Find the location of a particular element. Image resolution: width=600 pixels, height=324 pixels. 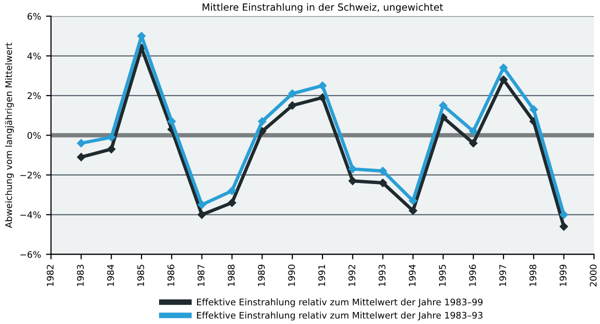

y-tick-label: 0% is located at coordinates (34, 135).